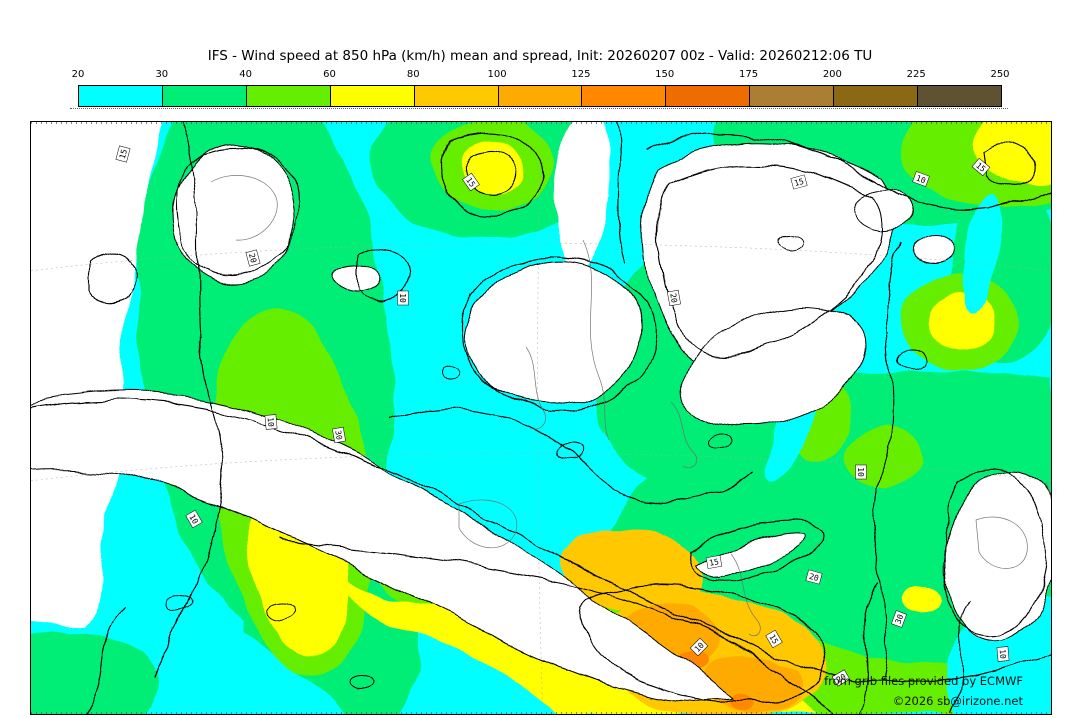 The height and width of the screenshot is (718, 1080). What do you see at coordinates (329, 74) in the screenshot?
I see `colorbar-tick-label: 60` at bounding box center [329, 74].